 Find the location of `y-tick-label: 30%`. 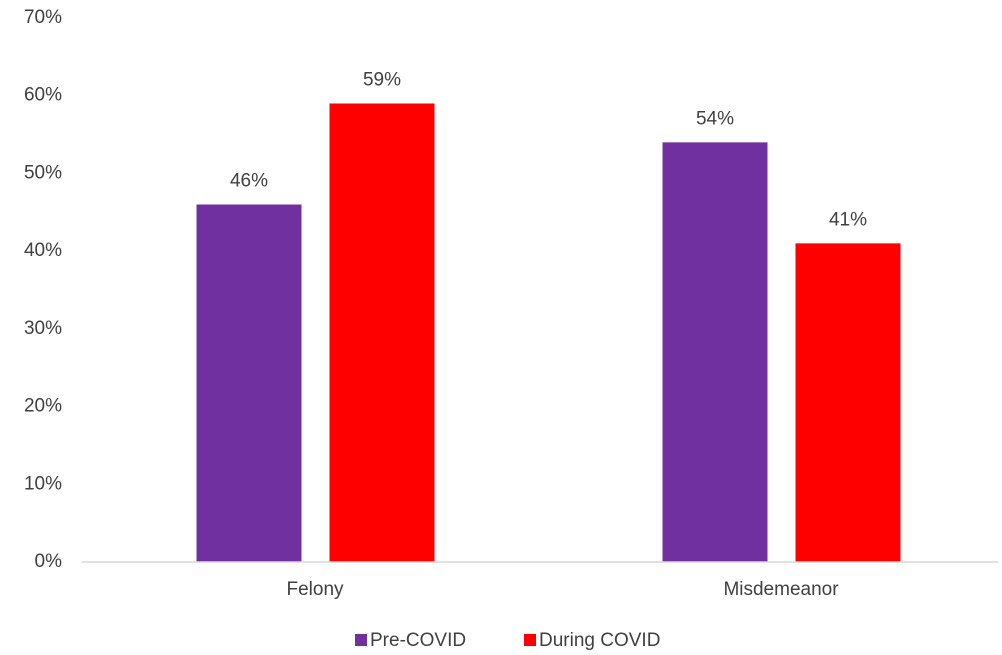

y-tick-label: 30% is located at coordinates (43, 328).